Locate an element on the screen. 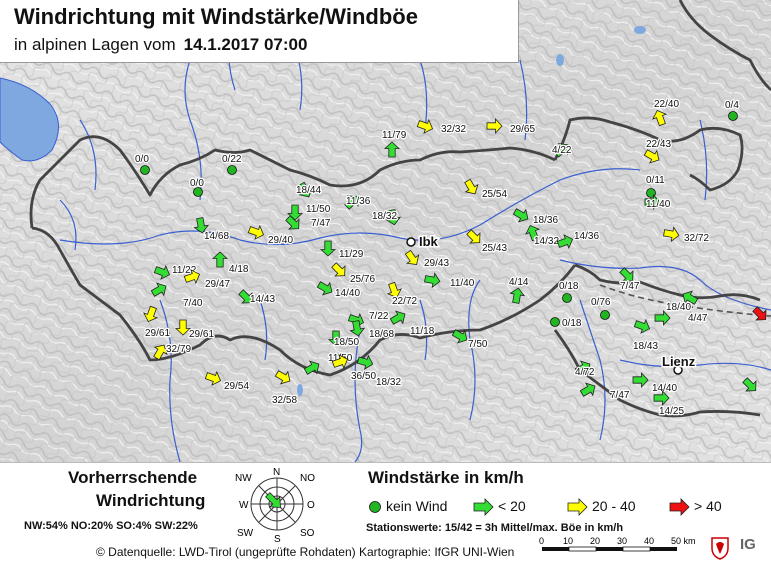  legend-direction-heading-2: Windrichtung is located at coordinates (151, 500).